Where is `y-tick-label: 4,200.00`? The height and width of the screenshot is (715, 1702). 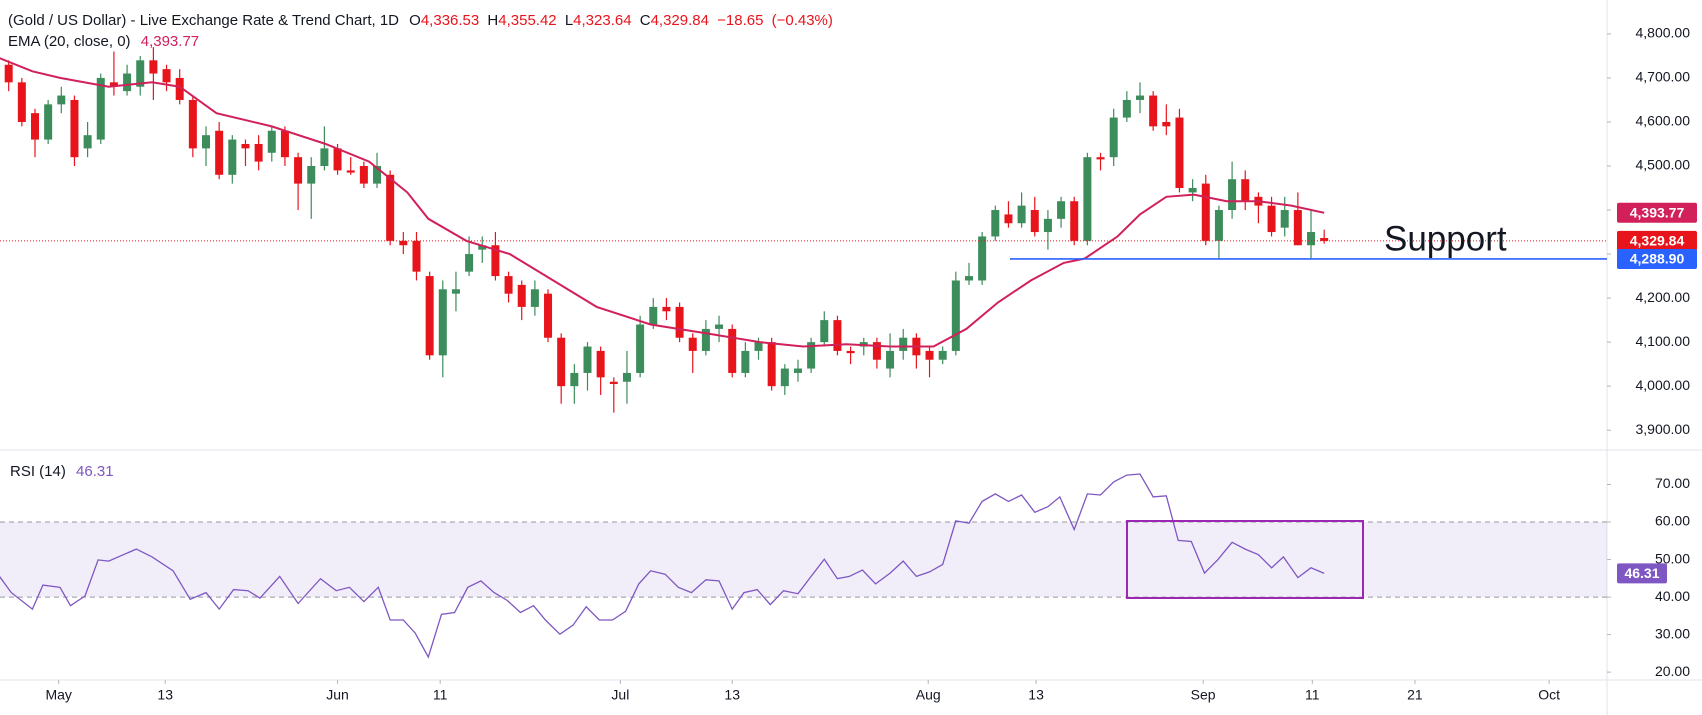
y-tick-label: 4,200.00 is located at coordinates (1663, 297).